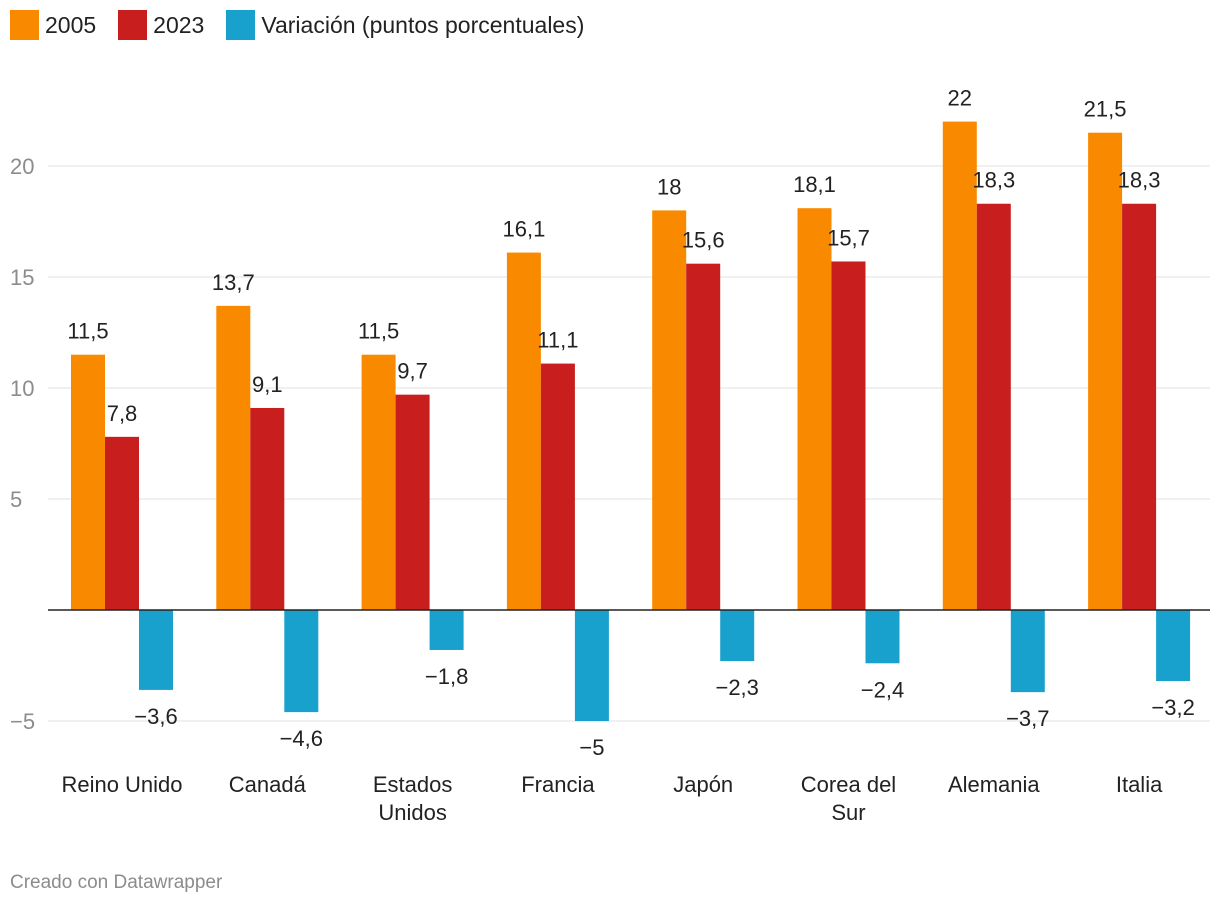 The height and width of the screenshot is (910, 1220). Describe the element at coordinates (994, 784) in the screenshot. I see `category-label: Alemania` at that location.